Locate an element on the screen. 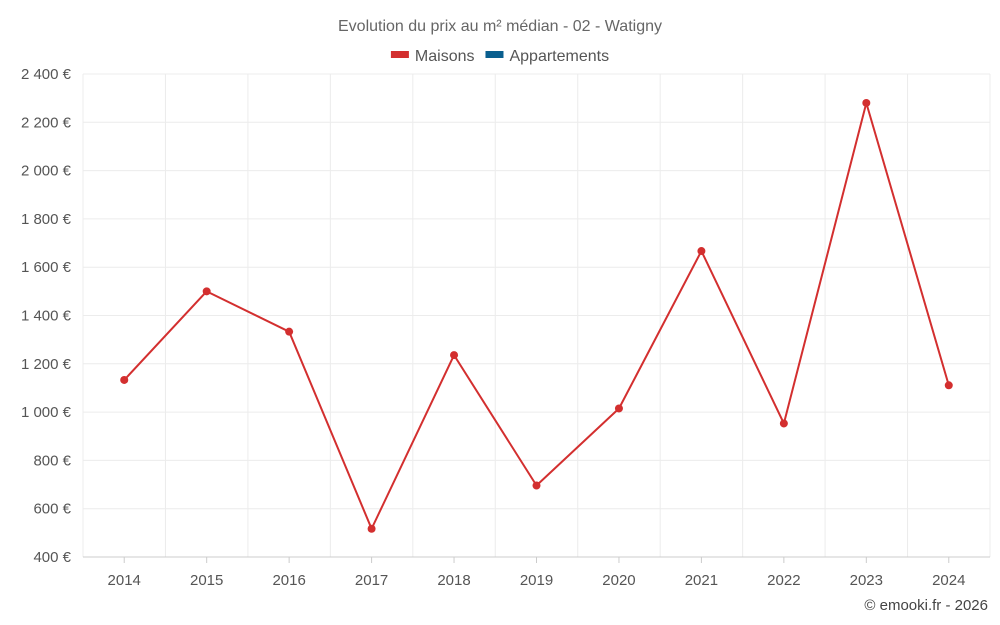 The height and width of the screenshot is (625, 1000). x-tick-label: 2016 is located at coordinates (288, 580).